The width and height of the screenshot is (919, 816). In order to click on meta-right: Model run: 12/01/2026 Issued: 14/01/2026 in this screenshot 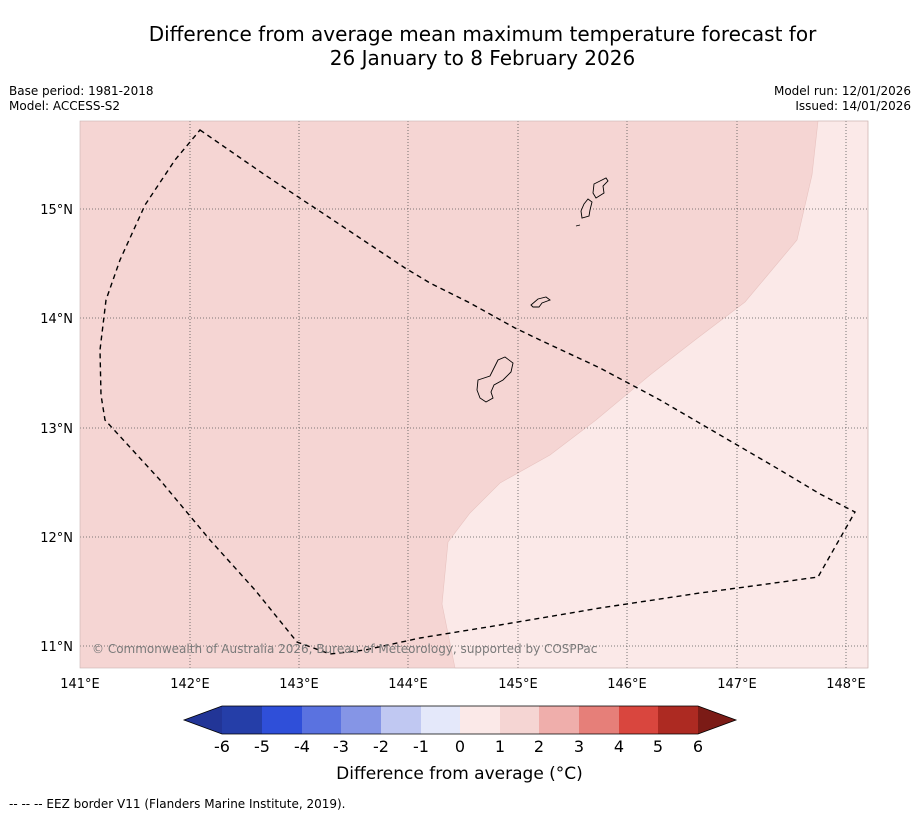, I will do `click(842, 99)`.